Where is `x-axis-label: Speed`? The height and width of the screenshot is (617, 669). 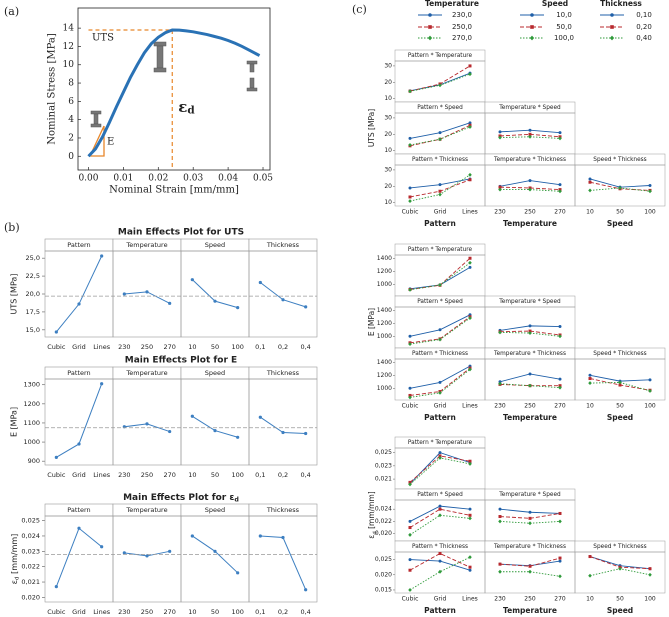 x-axis-label: Speed is located at coordinates (620, 610).